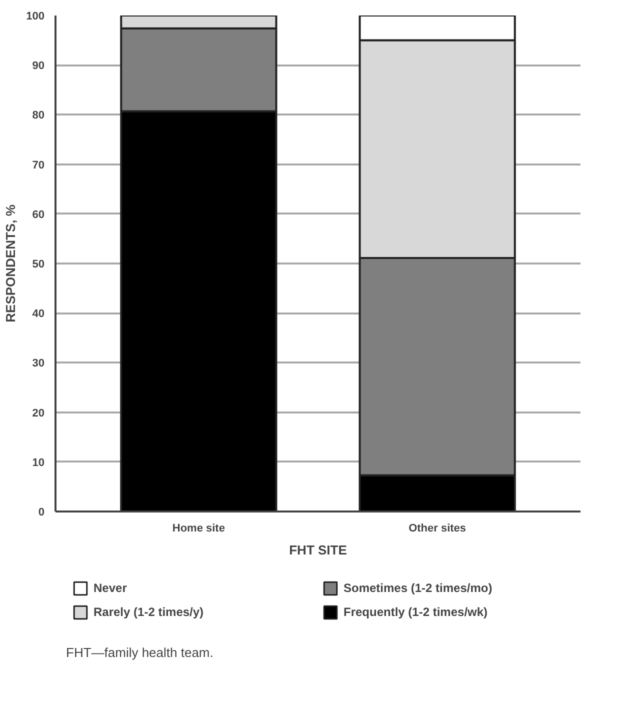  What do you see at coordinates (10, 263) in the screenshot?
I see `y-axis-title: RESPONDENTS, %` at bounding box center [10, 263].